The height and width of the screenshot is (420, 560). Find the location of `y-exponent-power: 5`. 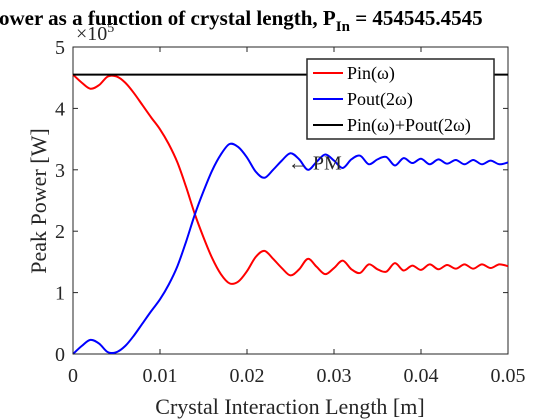

y-exponent-power: 5 is located at coordinates (110, 28).